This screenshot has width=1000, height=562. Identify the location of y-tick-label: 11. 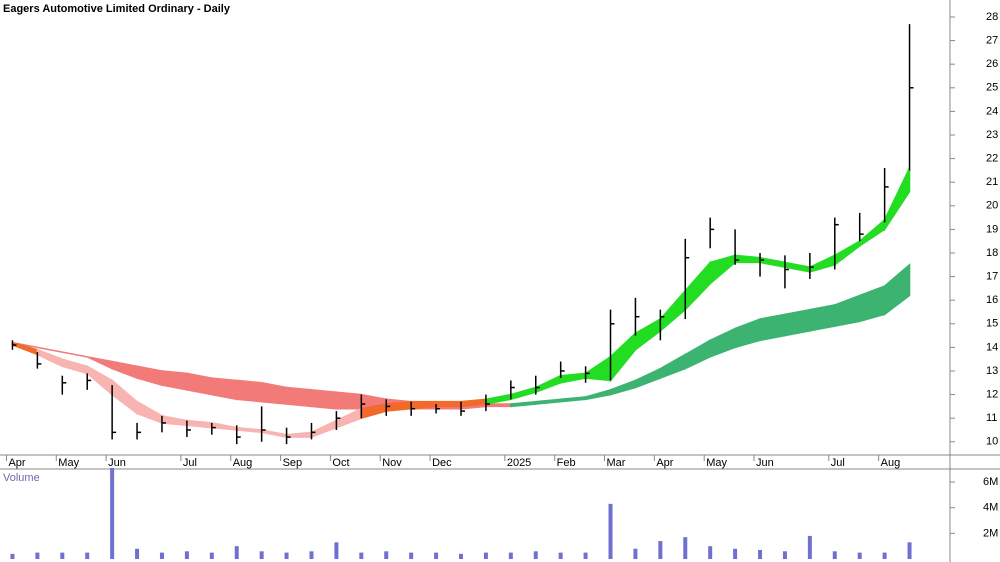
(991, 418).